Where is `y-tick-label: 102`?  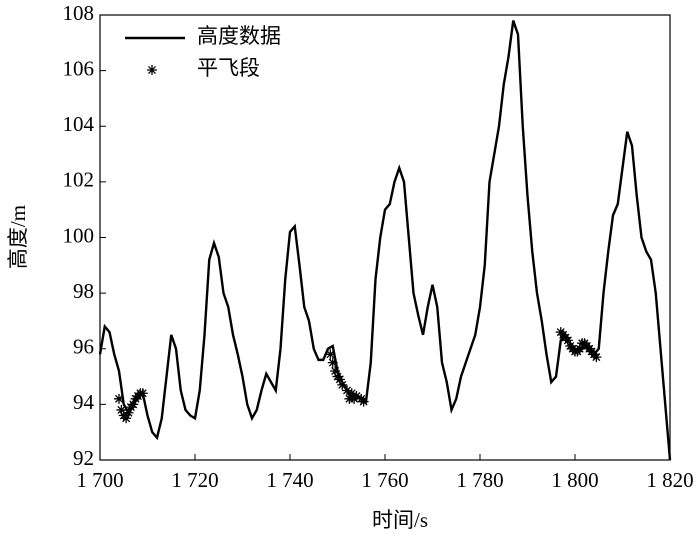 y-tick-label: 102 is located at coordinates (79, 180).